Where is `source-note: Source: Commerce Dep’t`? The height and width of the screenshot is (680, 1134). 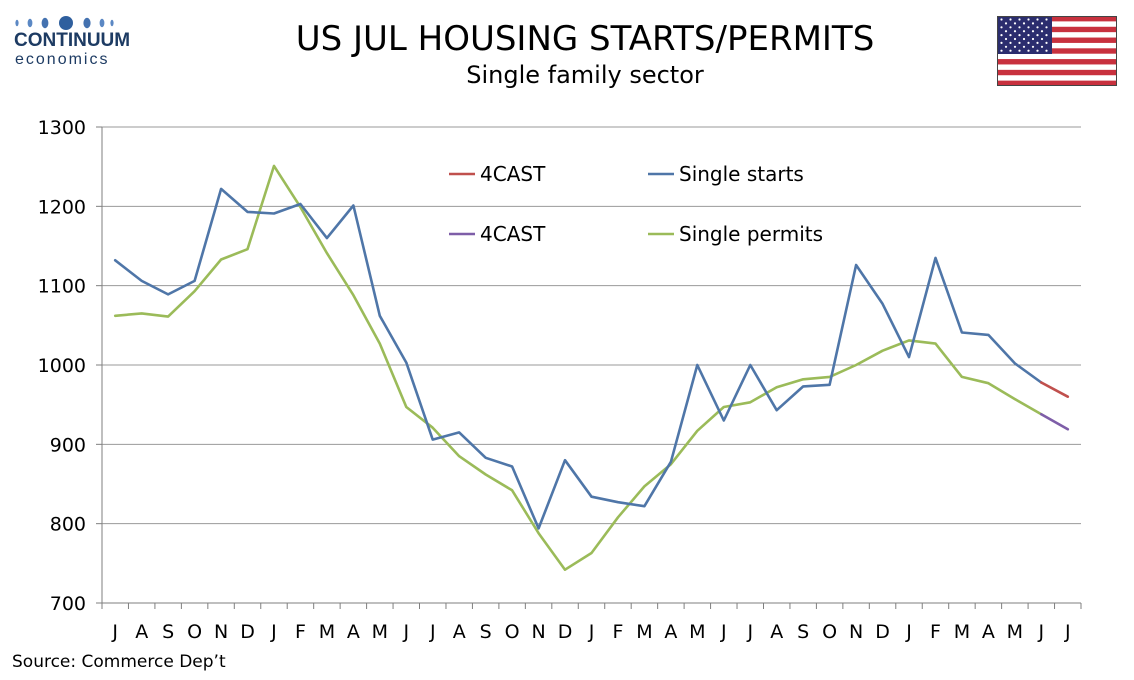
source-note: Source: Commerce Dep’t is located at coordinates (119, 662).